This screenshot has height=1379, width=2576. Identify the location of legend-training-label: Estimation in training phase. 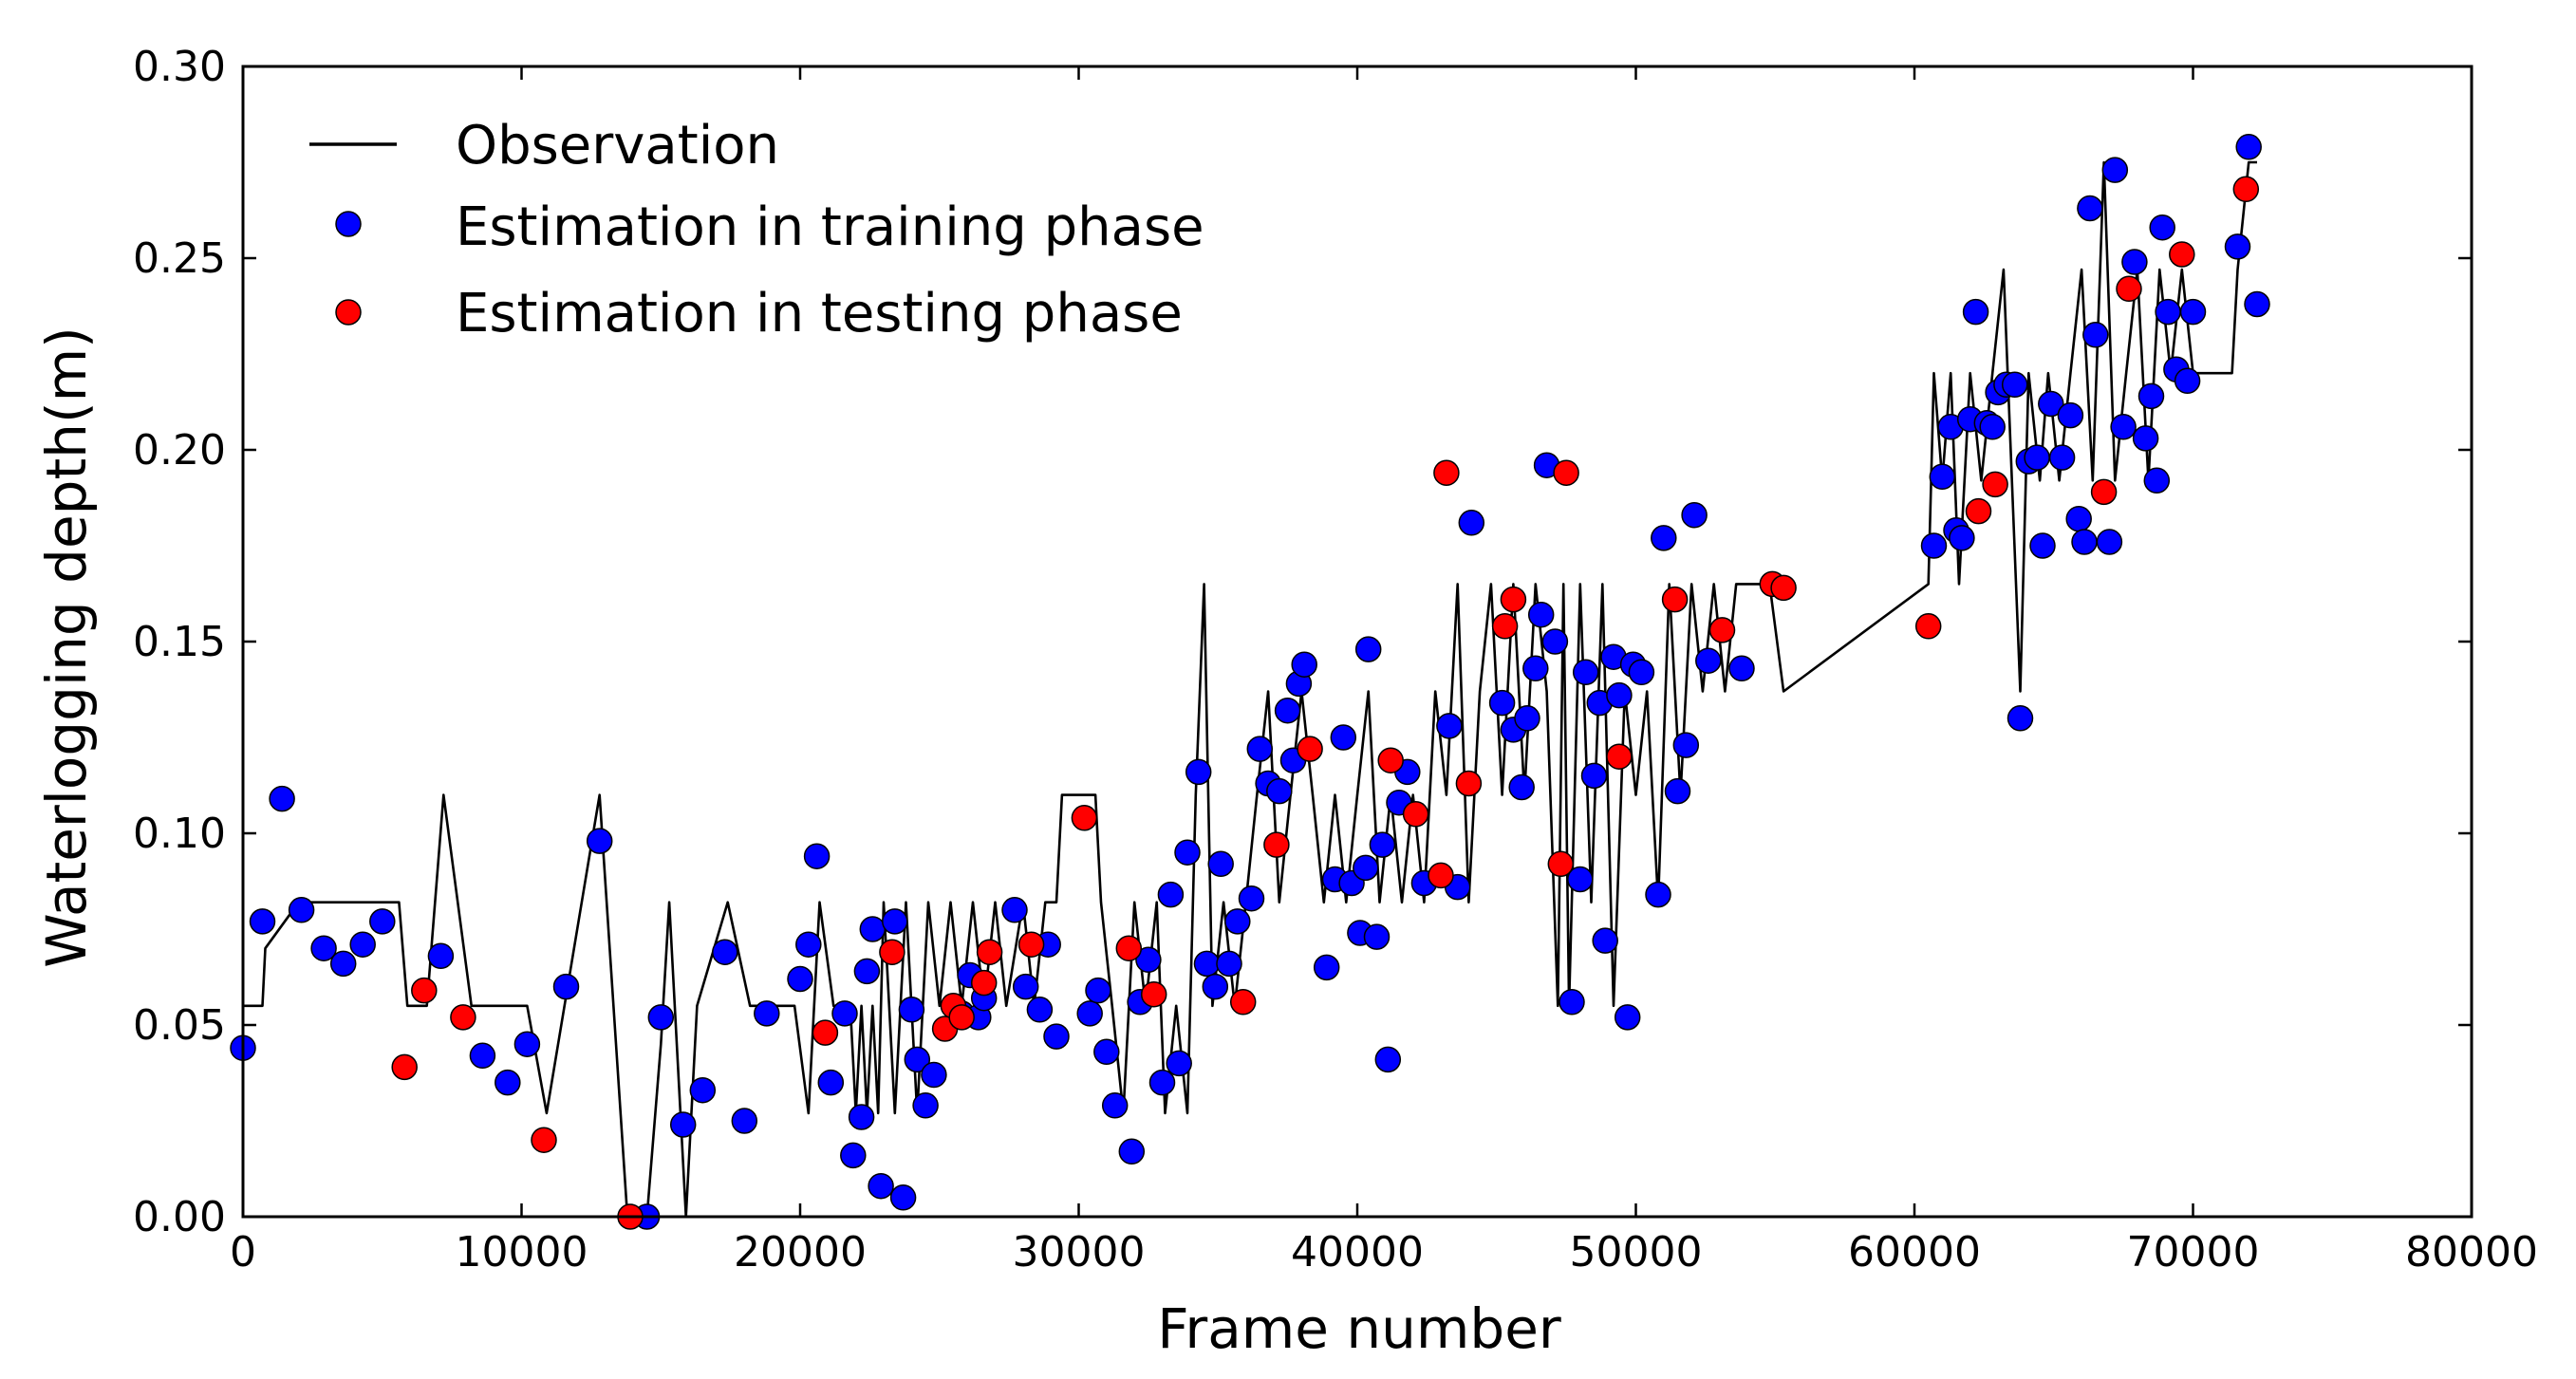
(830, 227).